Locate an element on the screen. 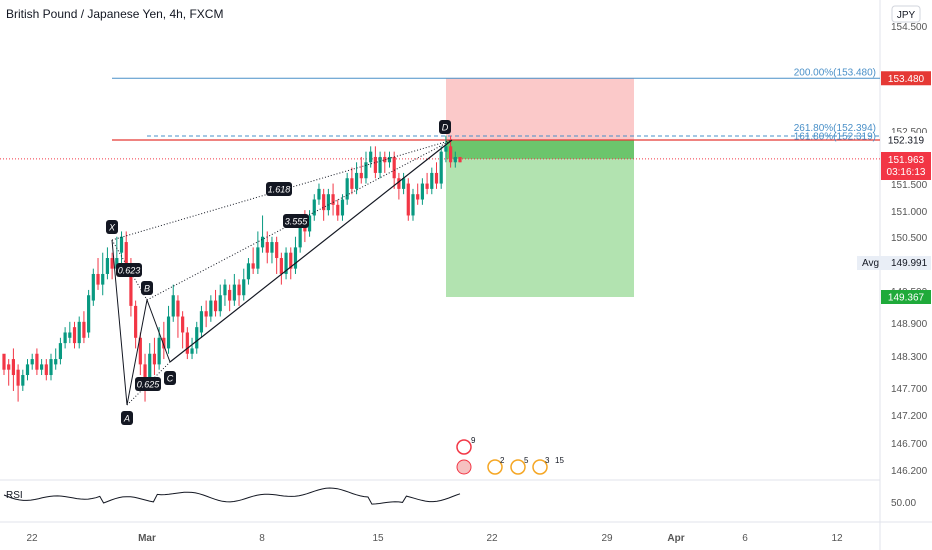  price-tag-entry-bg is located at coordinates (906, 140).